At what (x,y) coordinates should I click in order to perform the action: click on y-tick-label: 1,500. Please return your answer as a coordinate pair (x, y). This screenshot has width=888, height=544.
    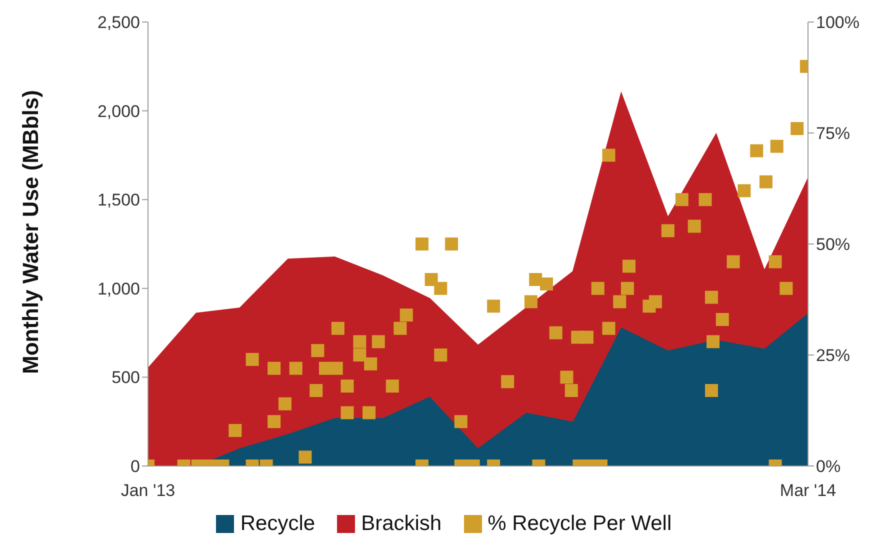
    Looking at the image, I should click on (118, 200).